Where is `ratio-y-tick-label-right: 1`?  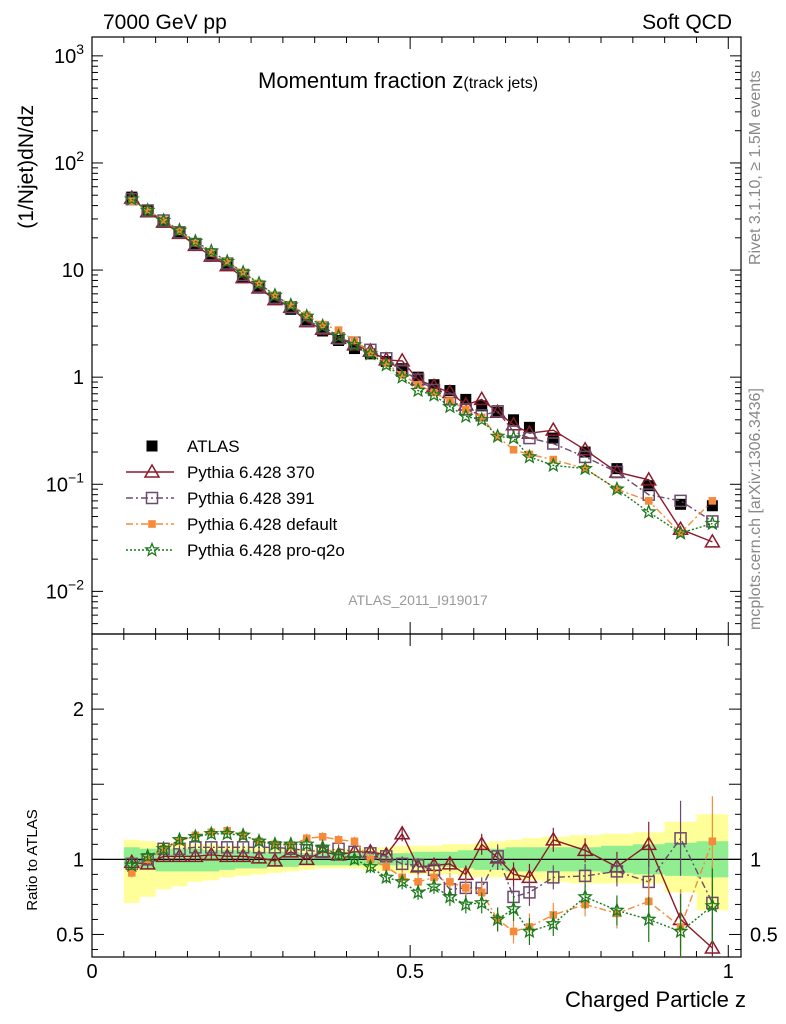
ratio-y-tick-label-right: 1 is located at coordinates (755, 860).